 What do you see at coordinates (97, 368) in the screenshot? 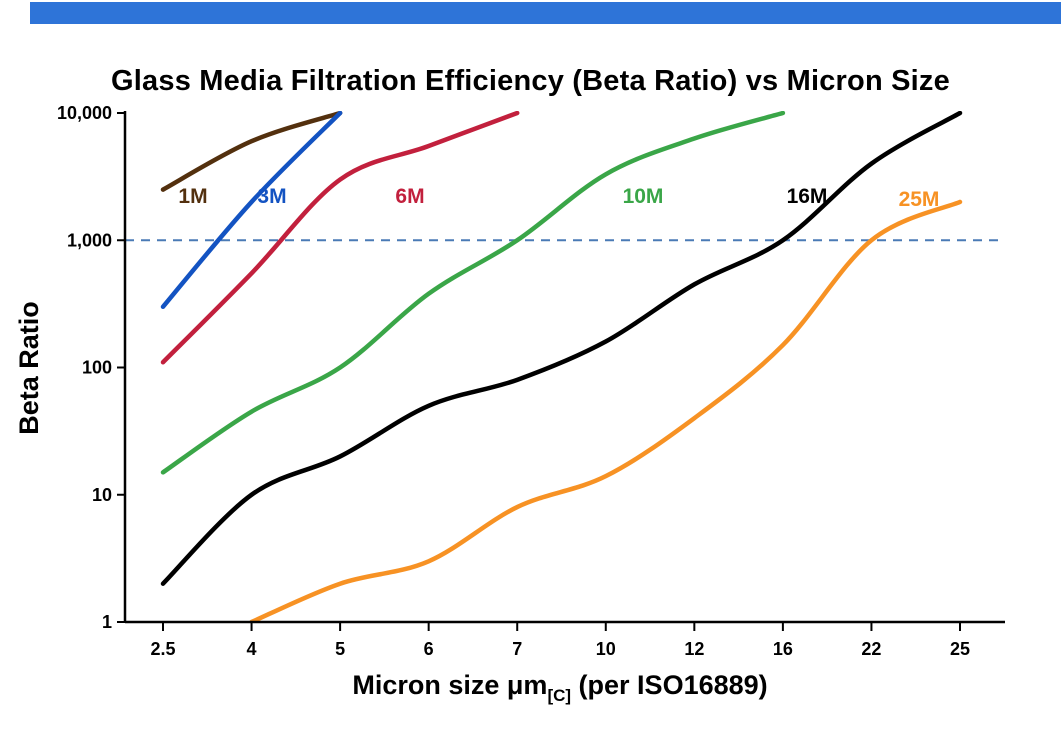
I see `y-tick-label: 100` at bounding box center [97, 368].